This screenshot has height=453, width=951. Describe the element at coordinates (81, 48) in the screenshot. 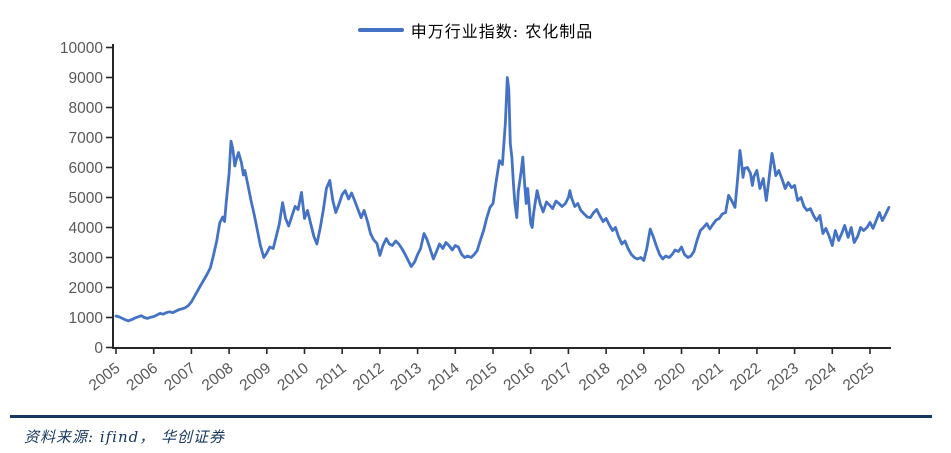

I see `y-axis-label: 10000` at that location.